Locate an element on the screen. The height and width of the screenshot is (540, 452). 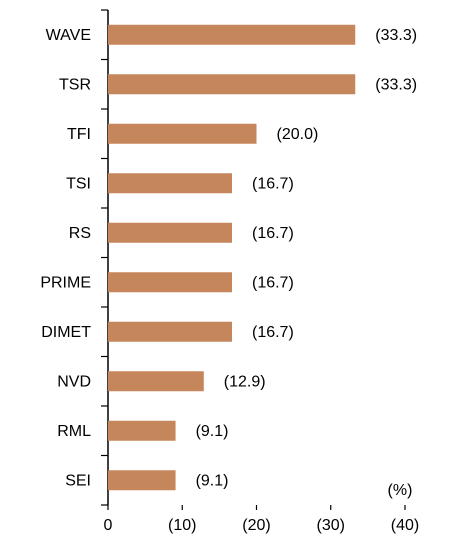
value-label: (20.0) is located at coordinates (298, 134).